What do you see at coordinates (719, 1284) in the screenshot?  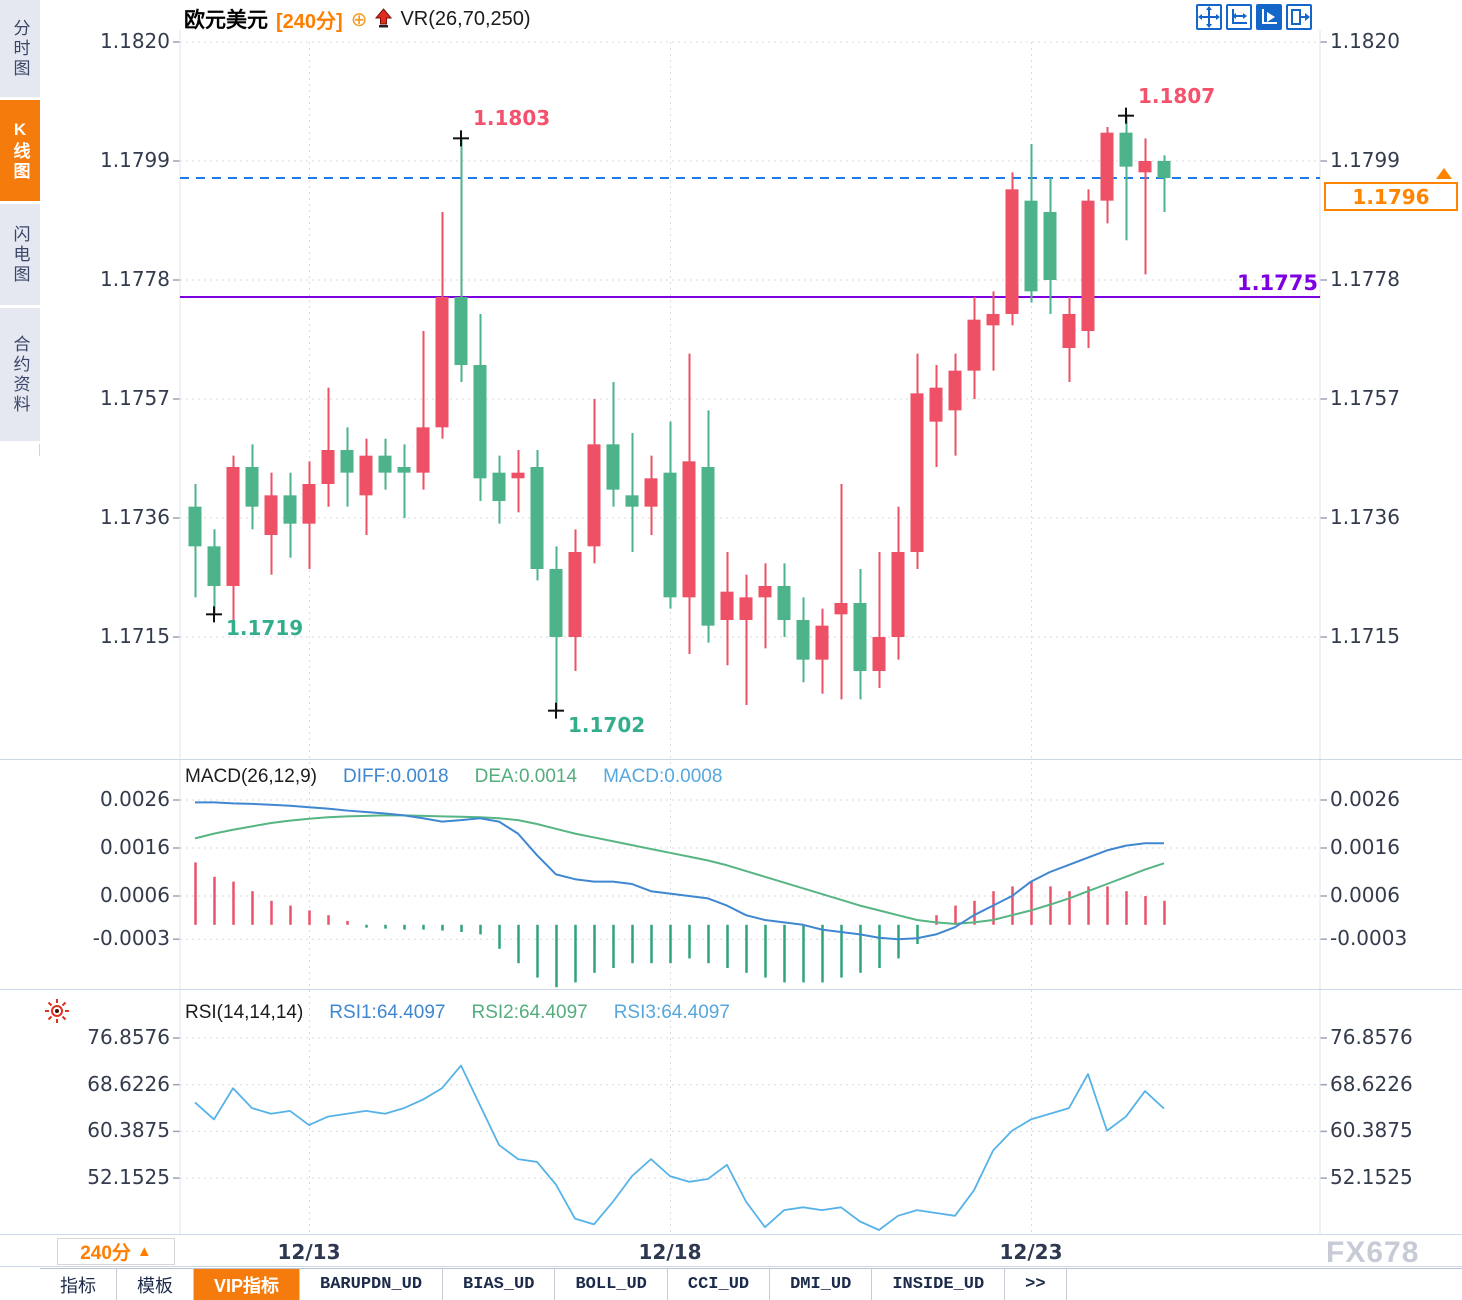 I see `indicator-tab-7: CCI_UD` at bounding box center [719, 1284].